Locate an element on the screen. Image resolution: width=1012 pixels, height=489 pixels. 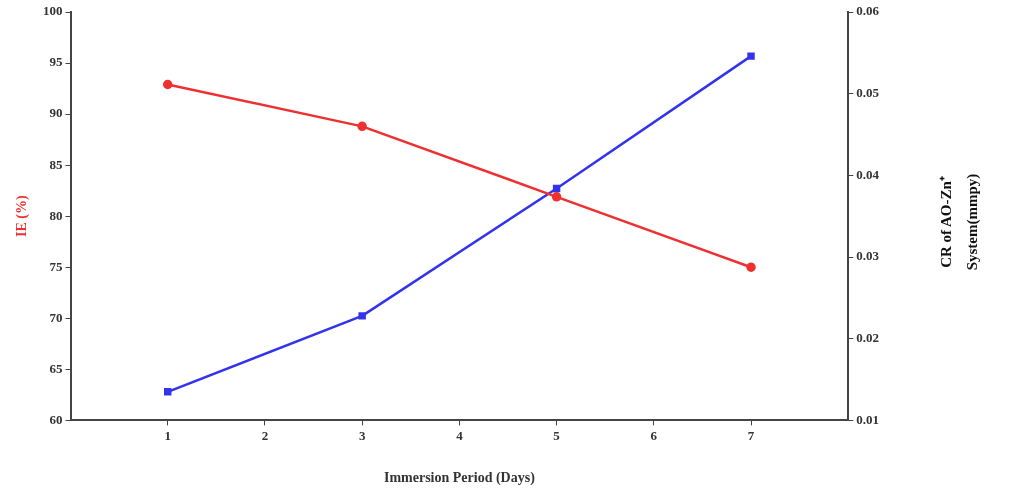
y2-axis-title: CR of AO-Zn⁺ System(mmpy) is located at coordinates (959, 222).